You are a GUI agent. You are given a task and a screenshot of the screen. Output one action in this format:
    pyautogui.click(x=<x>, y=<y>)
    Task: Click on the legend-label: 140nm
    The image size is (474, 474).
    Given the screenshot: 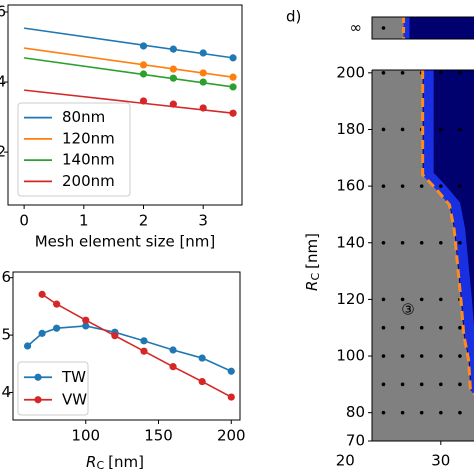 What is the action you would take?
    pyautogui.click(x=88, y=160)
    